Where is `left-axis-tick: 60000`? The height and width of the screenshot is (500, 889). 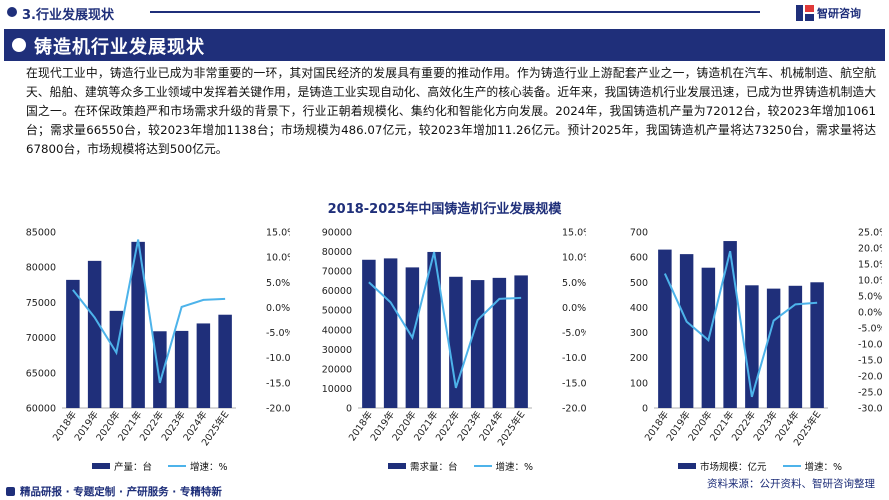
left-axis-tick: 60000 is located at coordinates (41, 409).